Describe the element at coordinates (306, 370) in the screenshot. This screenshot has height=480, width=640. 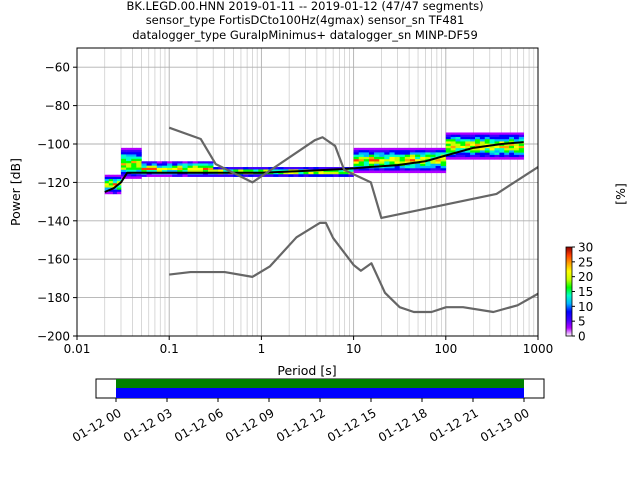
I see `x-axis-label: Period [s]` at that location.